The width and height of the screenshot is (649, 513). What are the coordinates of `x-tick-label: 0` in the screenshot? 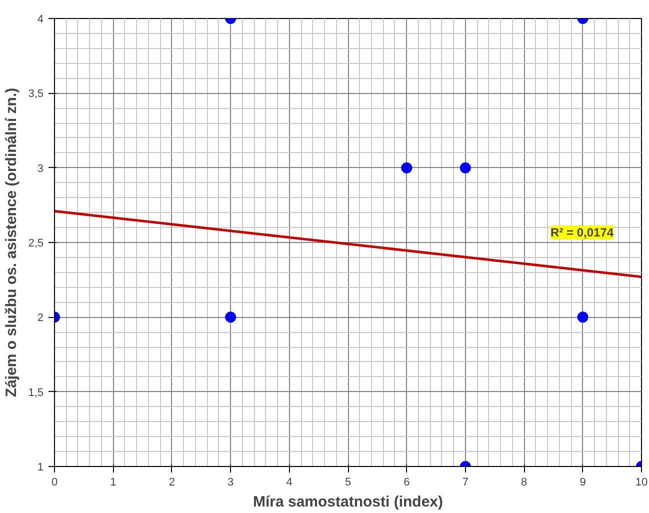 It's located at (54, 482).